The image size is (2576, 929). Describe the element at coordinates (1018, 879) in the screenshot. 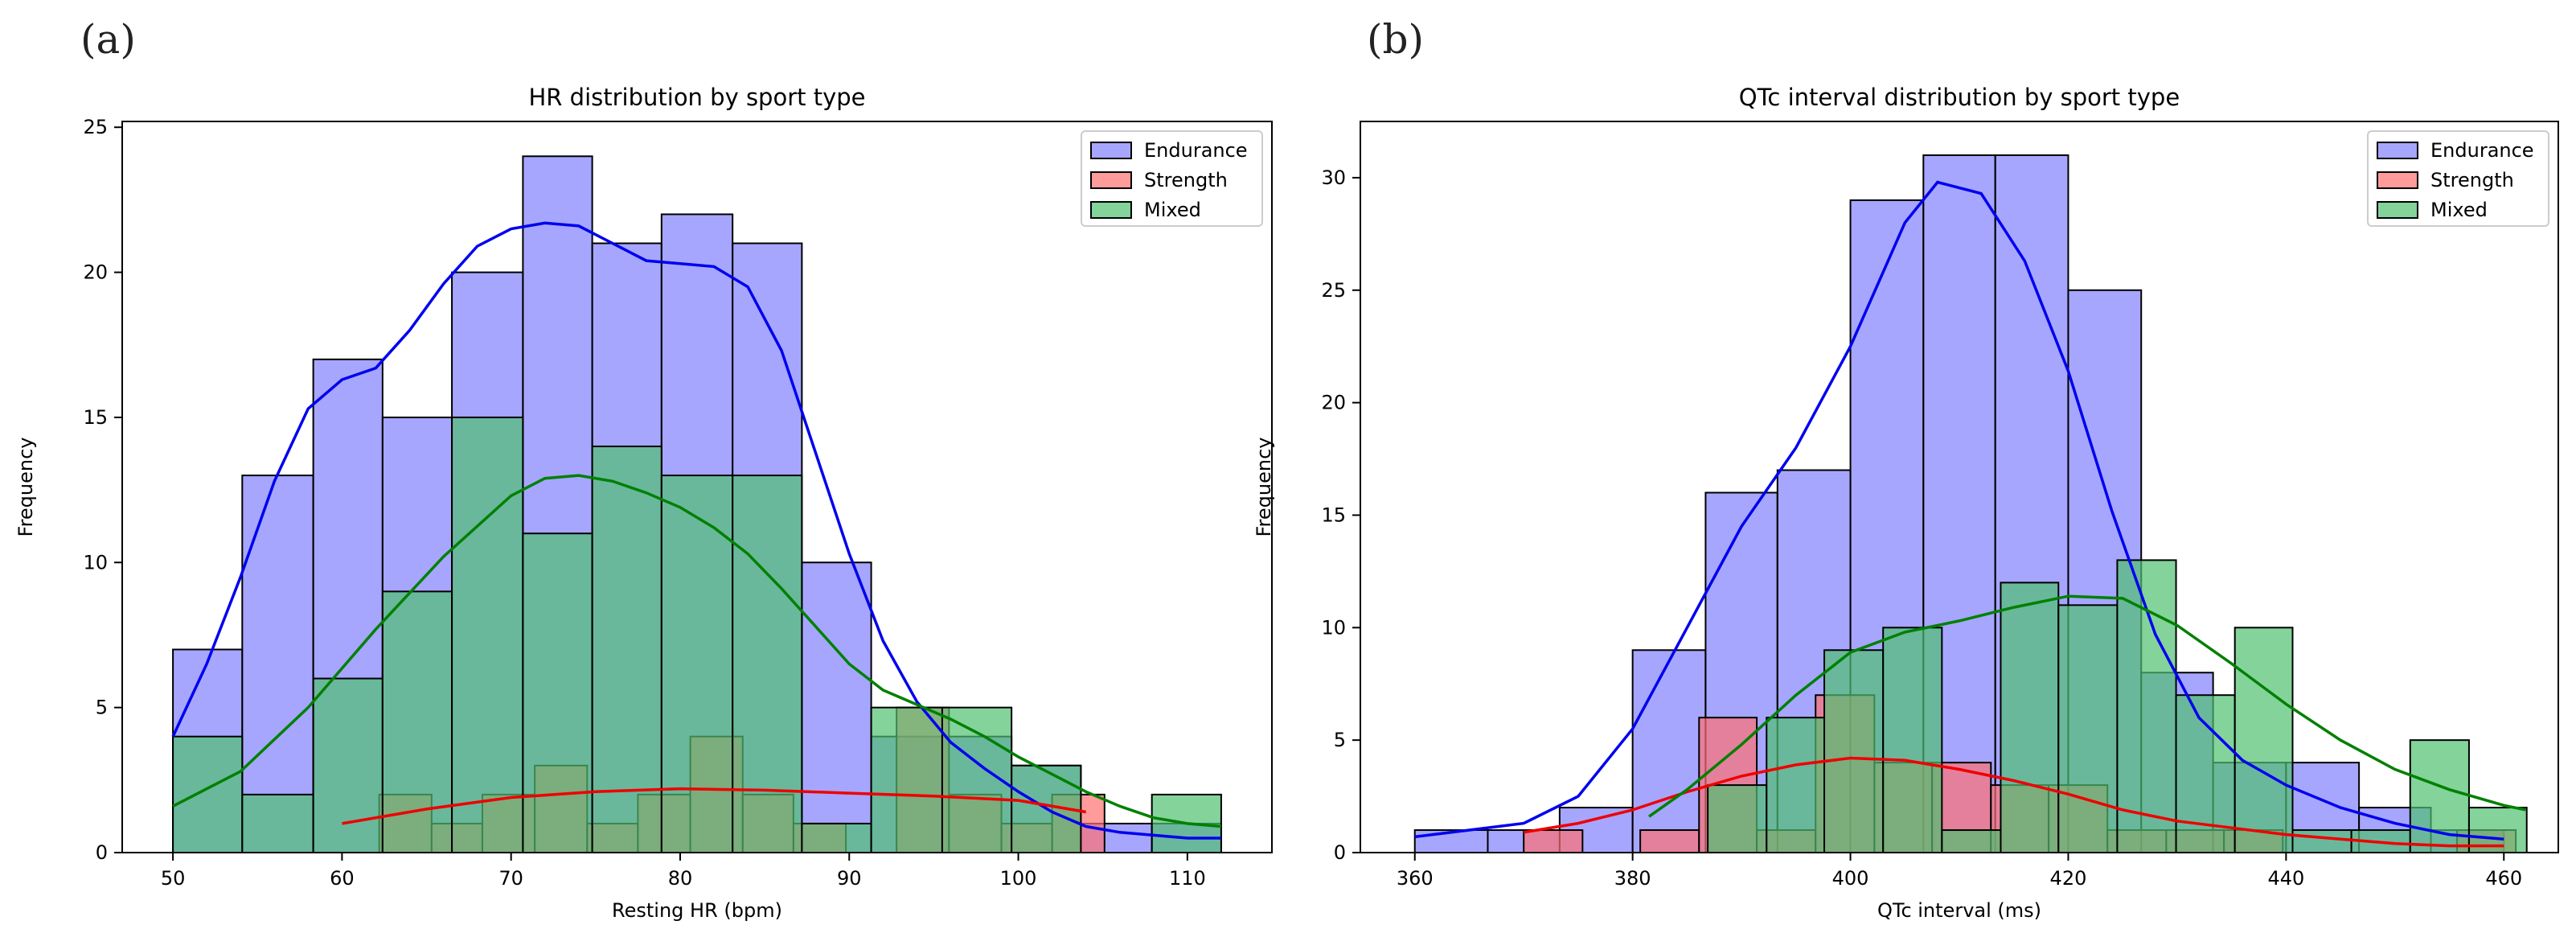

I see `x-tick-label: 100` at that location.